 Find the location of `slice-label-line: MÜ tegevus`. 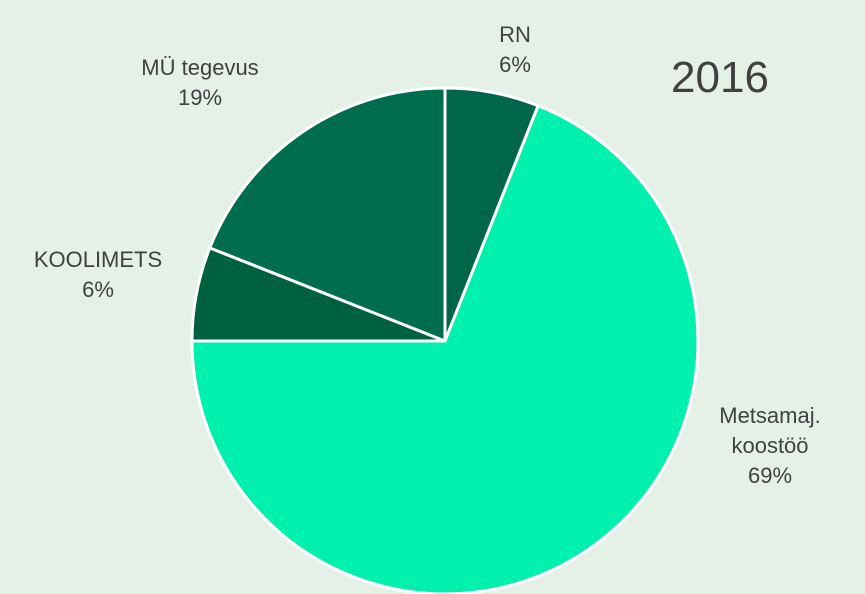

slice-label-line: MÜ tegevus is located at coordinates (199, 67).